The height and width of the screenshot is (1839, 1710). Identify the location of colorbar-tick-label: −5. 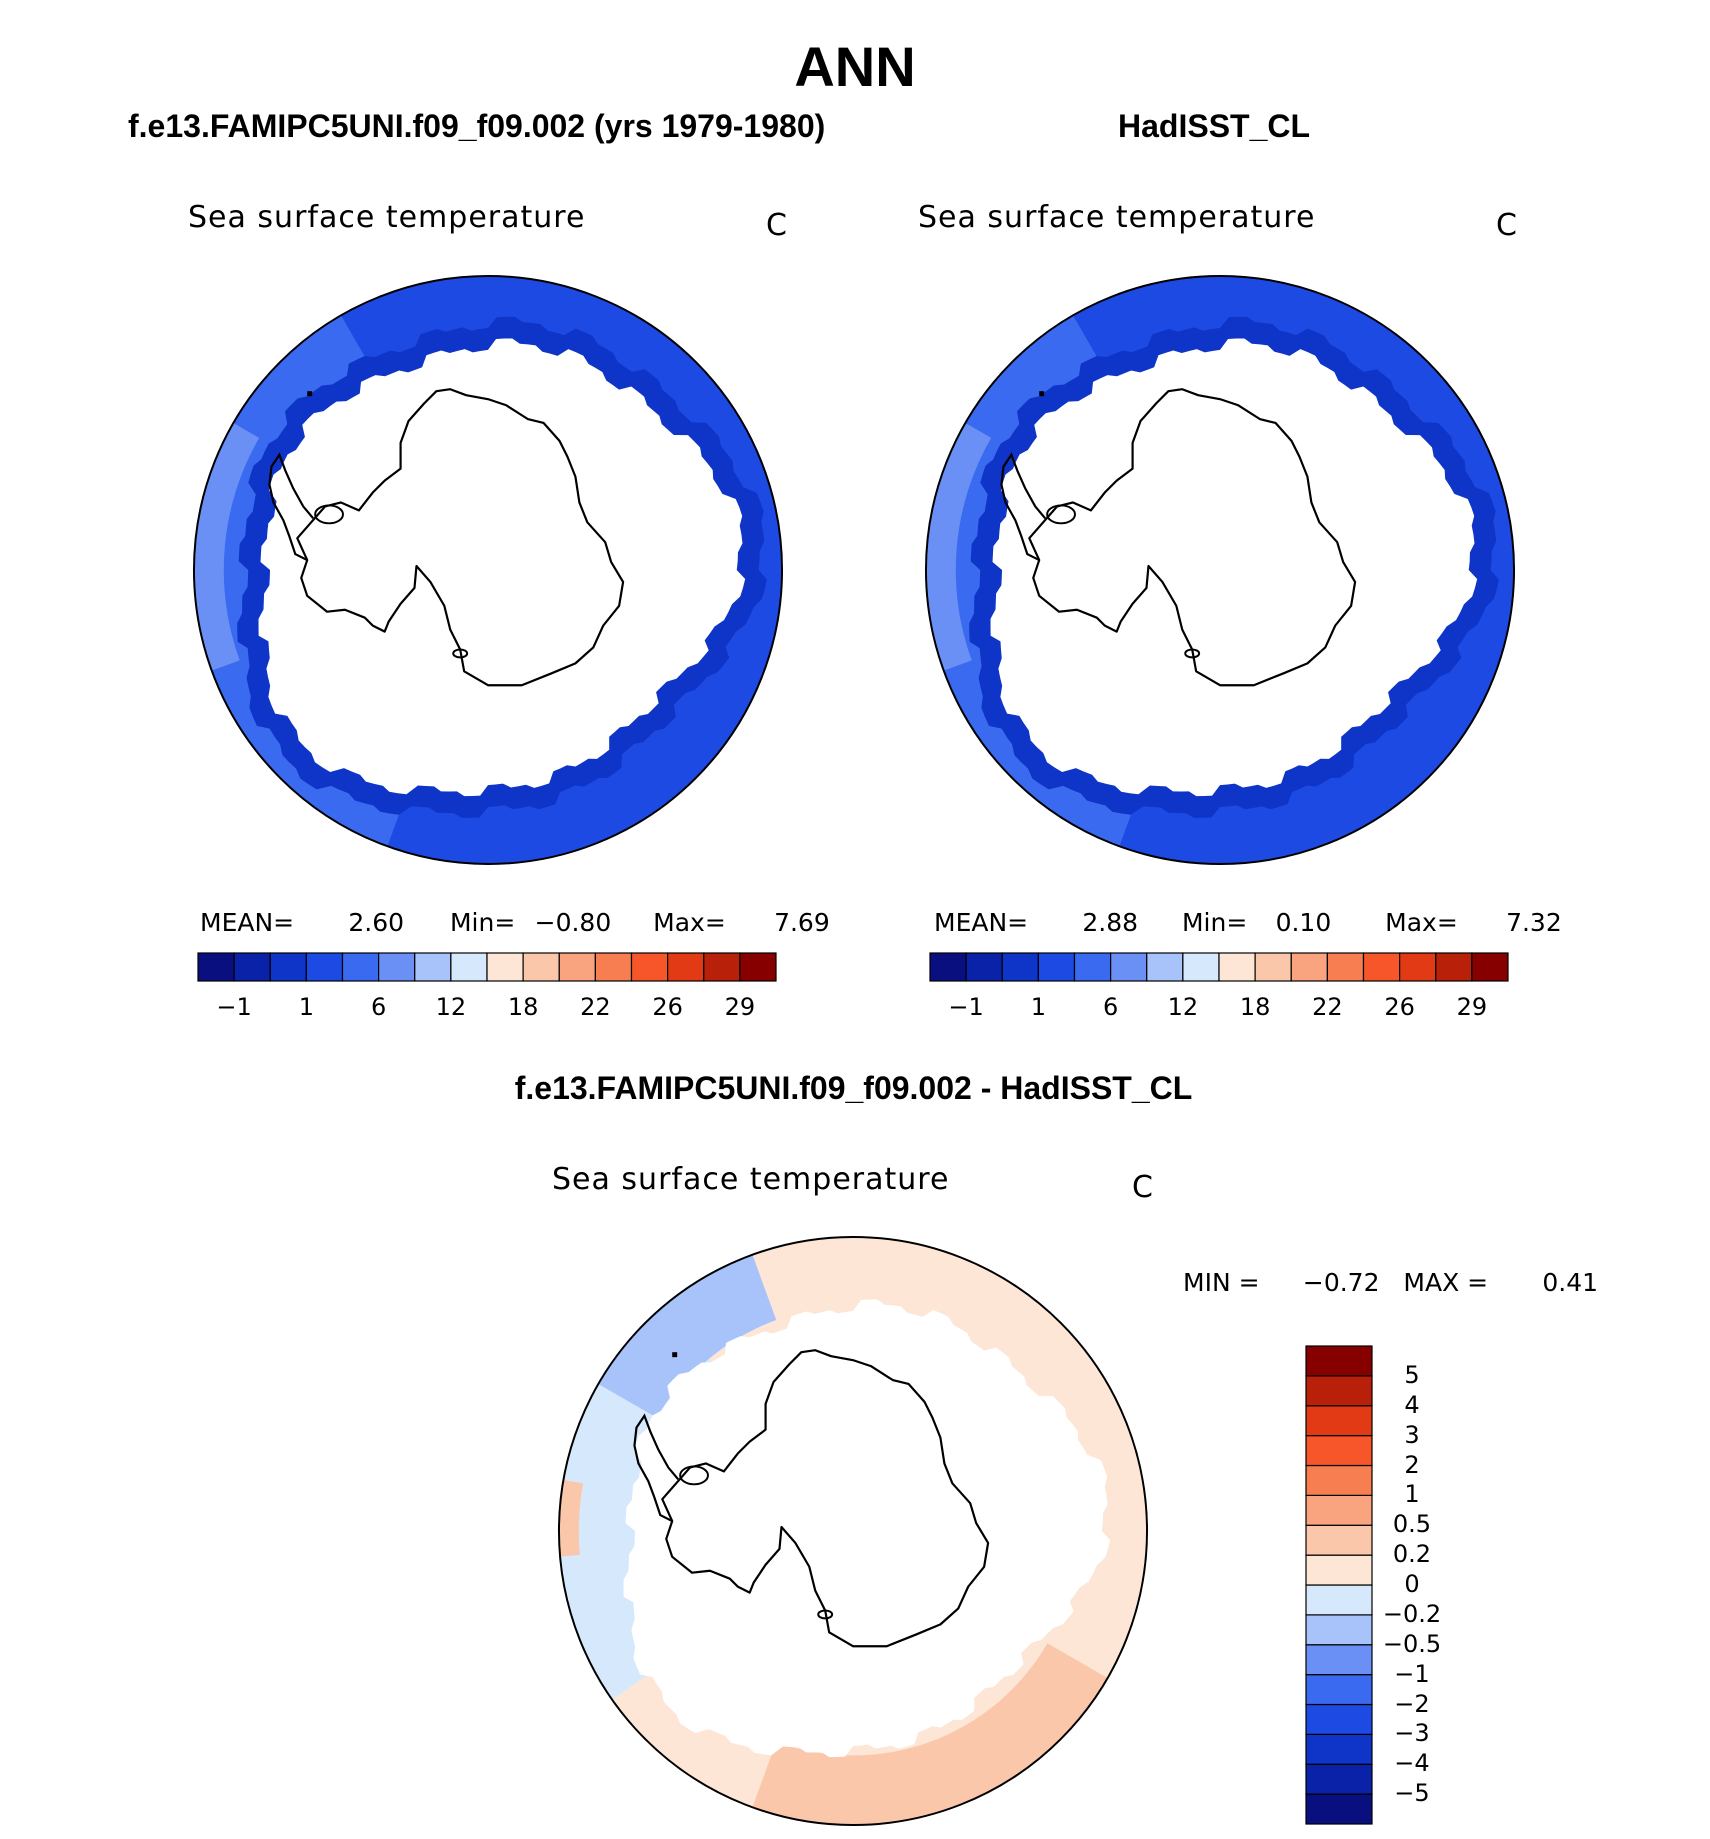
(1412, 1793).